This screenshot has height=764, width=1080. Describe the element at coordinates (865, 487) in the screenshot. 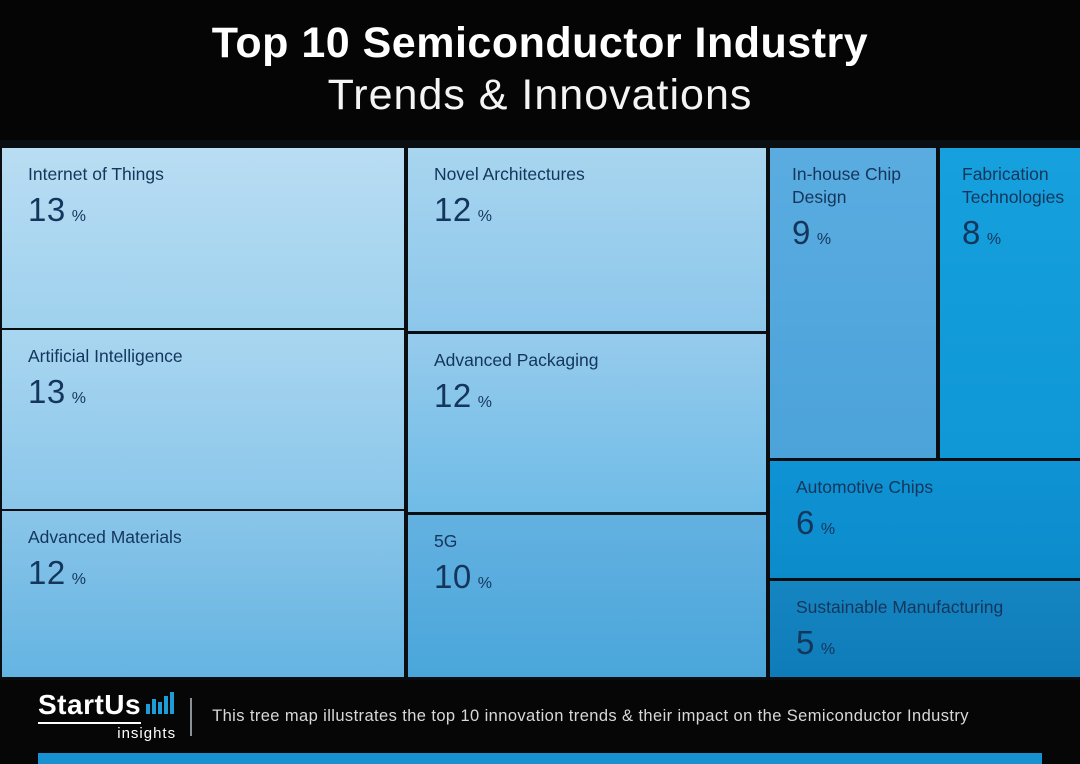

I see `cell-label: Automotive Chips` at that location.